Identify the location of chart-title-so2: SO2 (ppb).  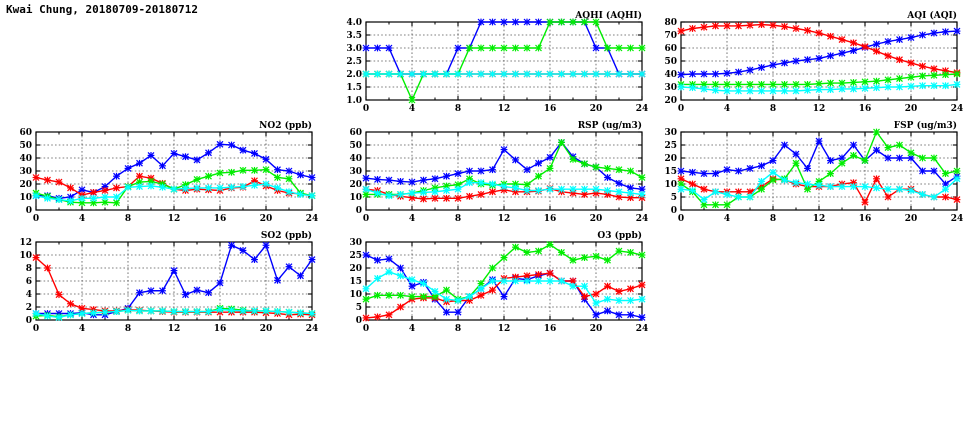
(286, 235).